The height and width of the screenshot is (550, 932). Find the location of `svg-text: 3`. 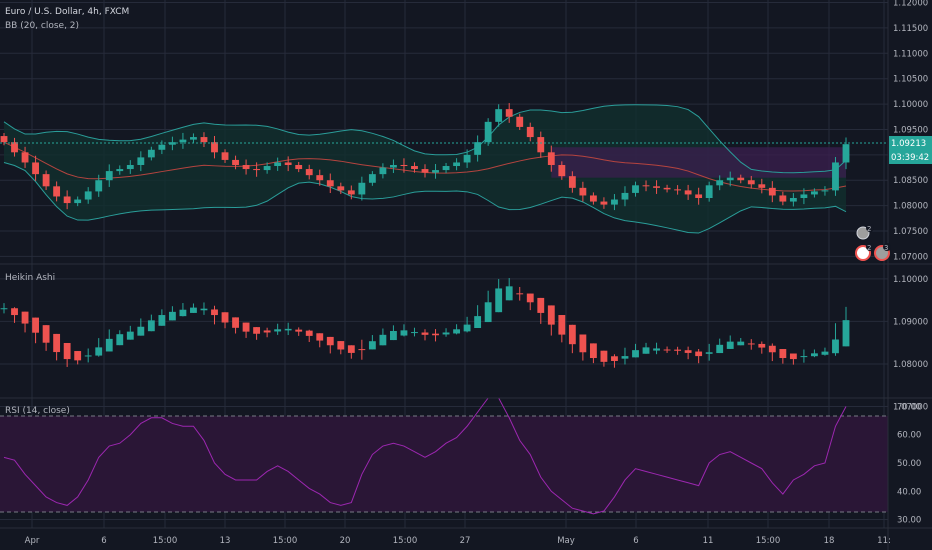

svg-text: 3 is located at coordinates (886, 248).